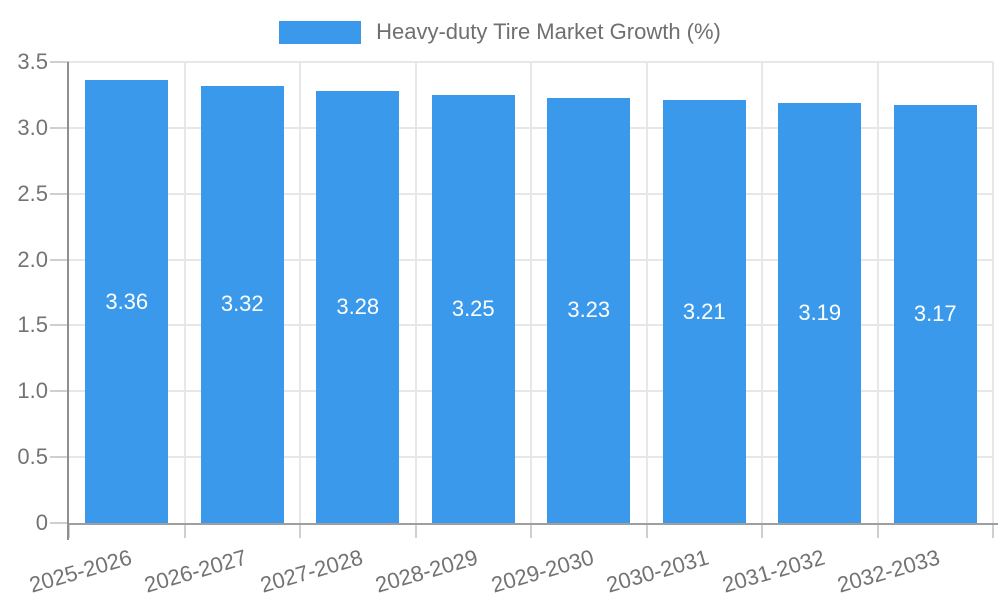  I want to click on bar: 3.23, so click(589, 310).